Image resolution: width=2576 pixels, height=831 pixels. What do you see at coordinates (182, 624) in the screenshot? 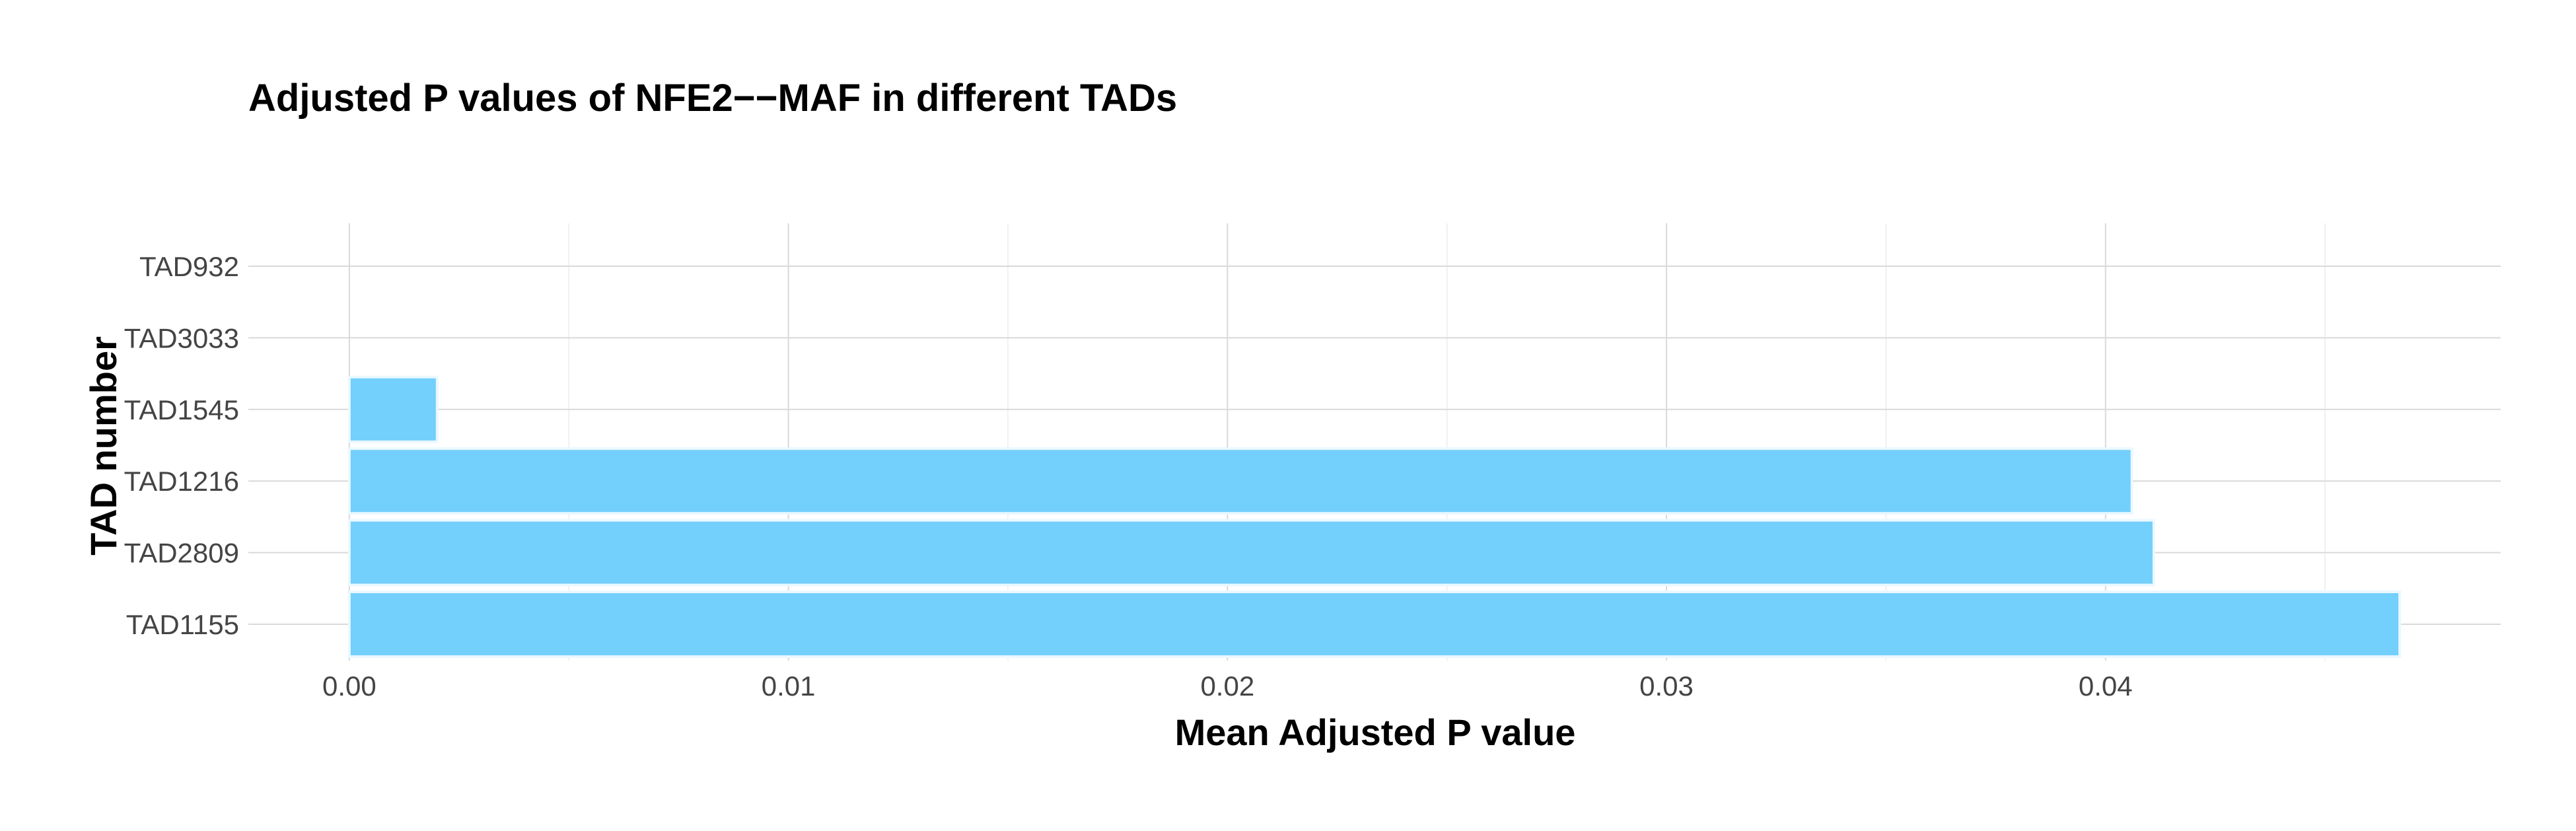
I see `y-tick-label: TAD1155` at bounding box center [182, 624].